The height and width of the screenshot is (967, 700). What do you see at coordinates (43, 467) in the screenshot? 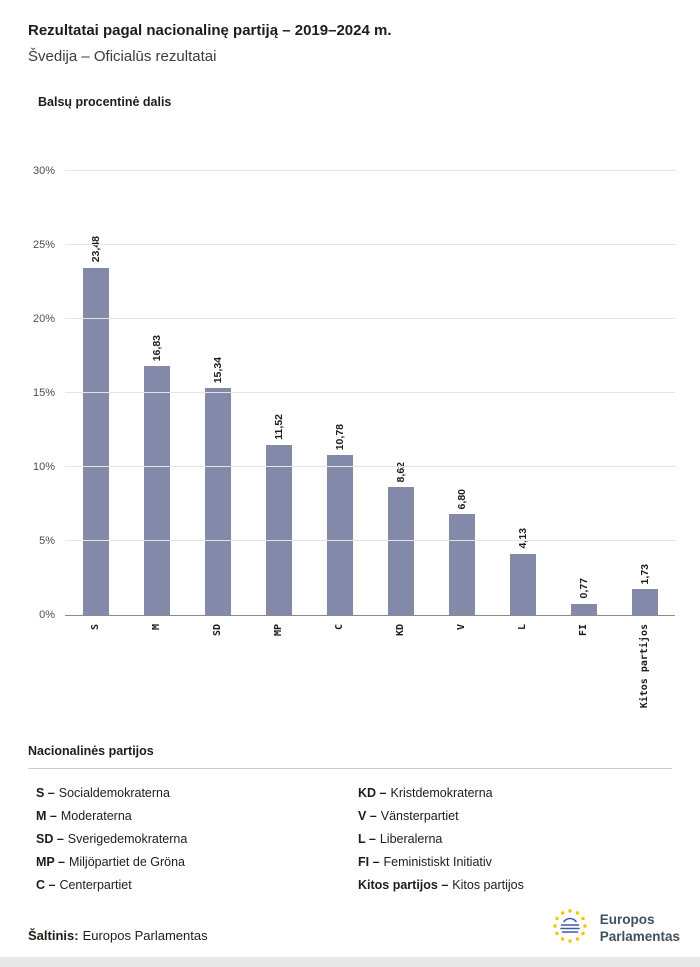
I see `y-tick-label: 10%` at bounding box center [43, 467].